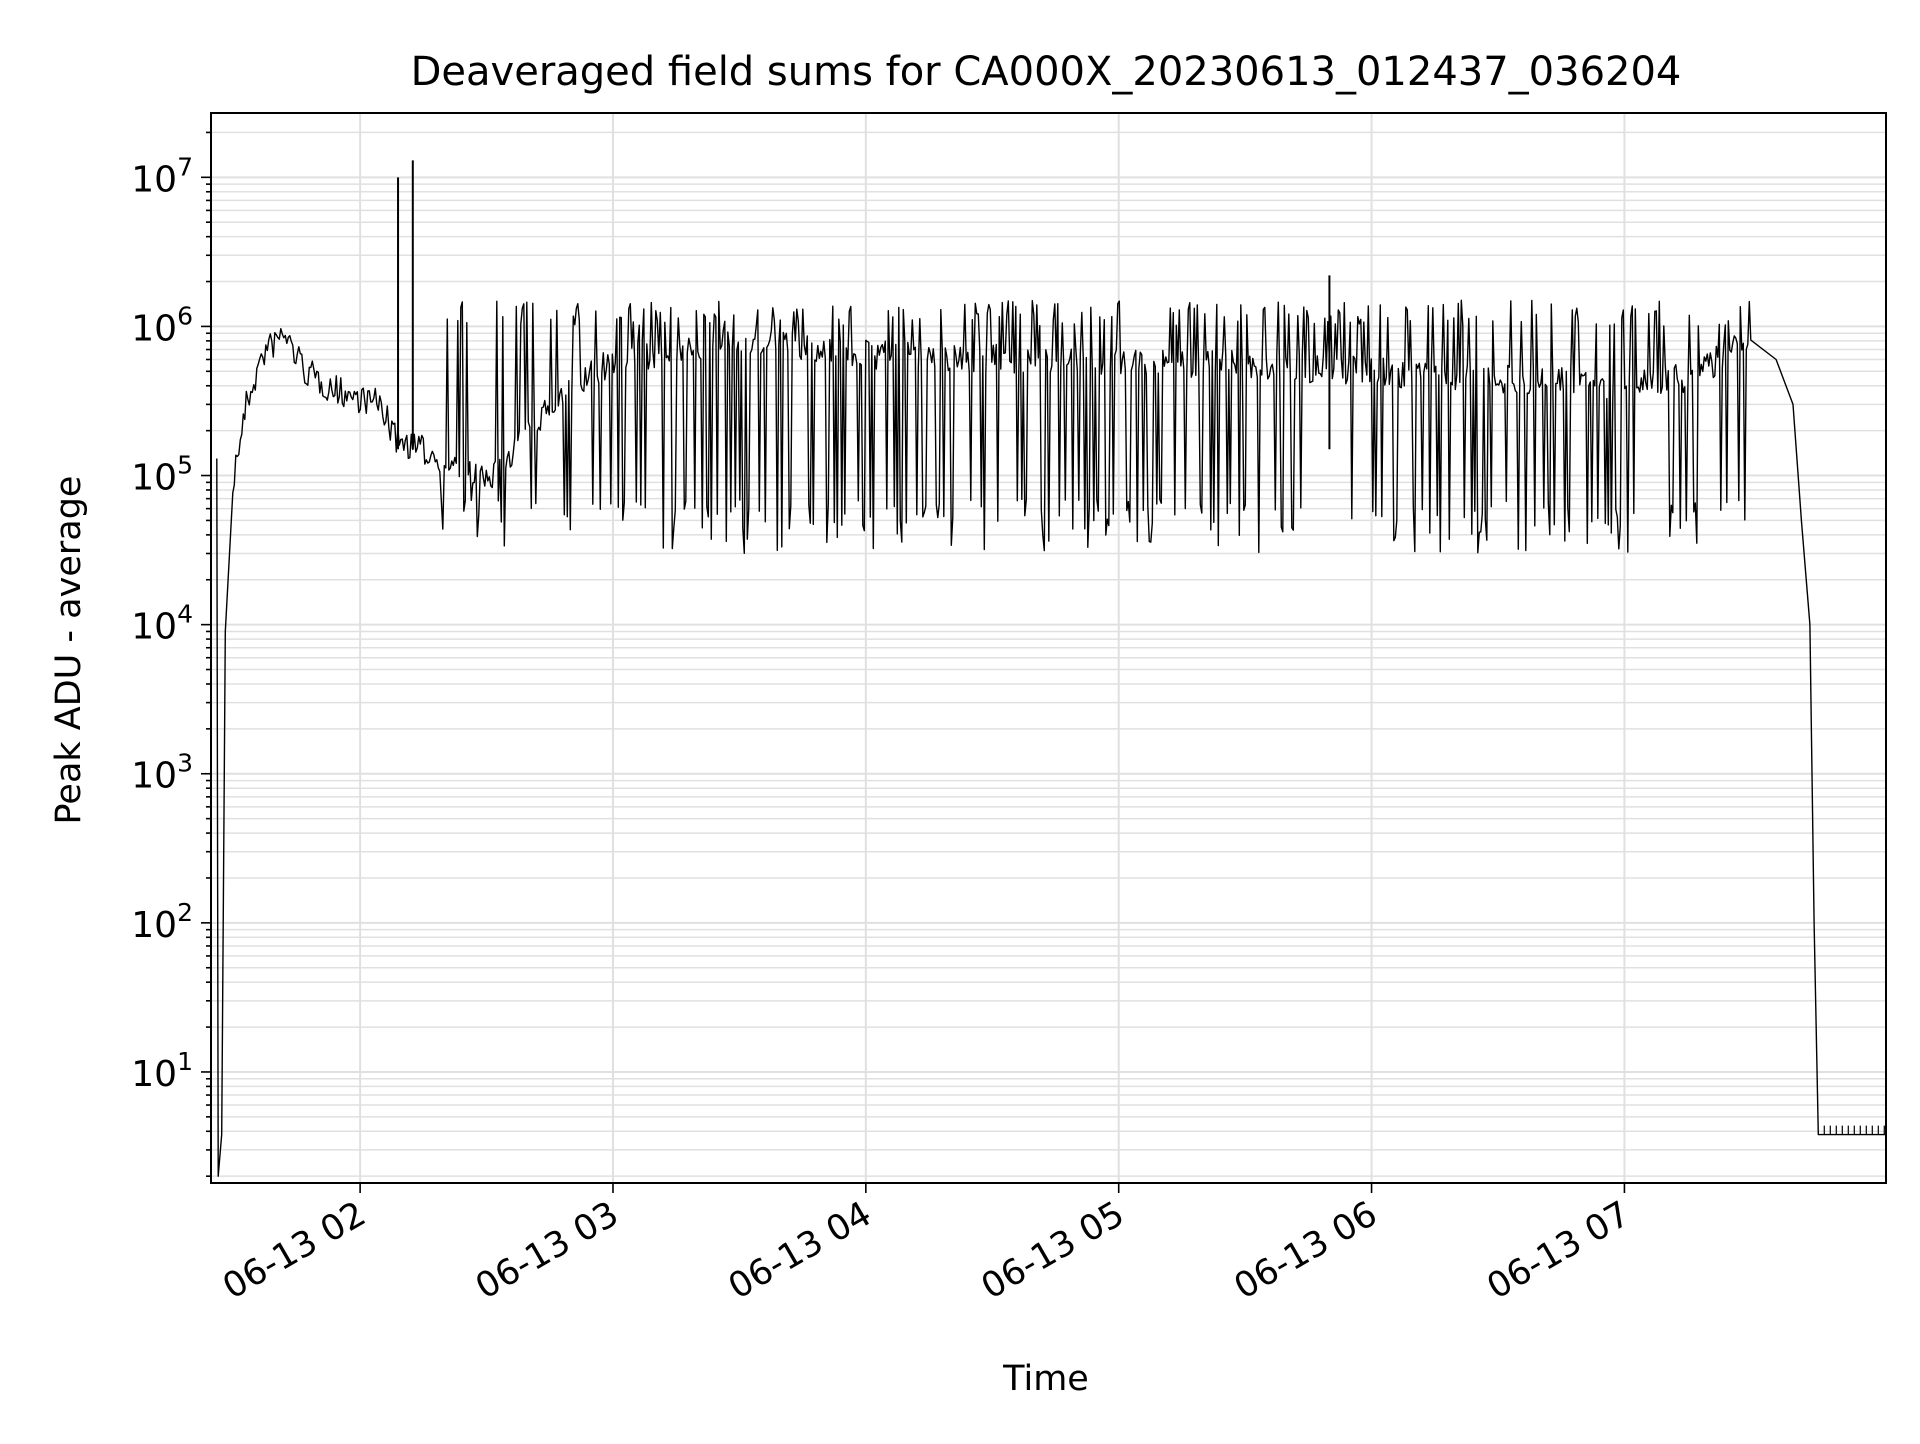 Image resolution: width=1920 pixels, height=1444 pixels. I want to click on y-tick-label: 10², so click(162, 922).